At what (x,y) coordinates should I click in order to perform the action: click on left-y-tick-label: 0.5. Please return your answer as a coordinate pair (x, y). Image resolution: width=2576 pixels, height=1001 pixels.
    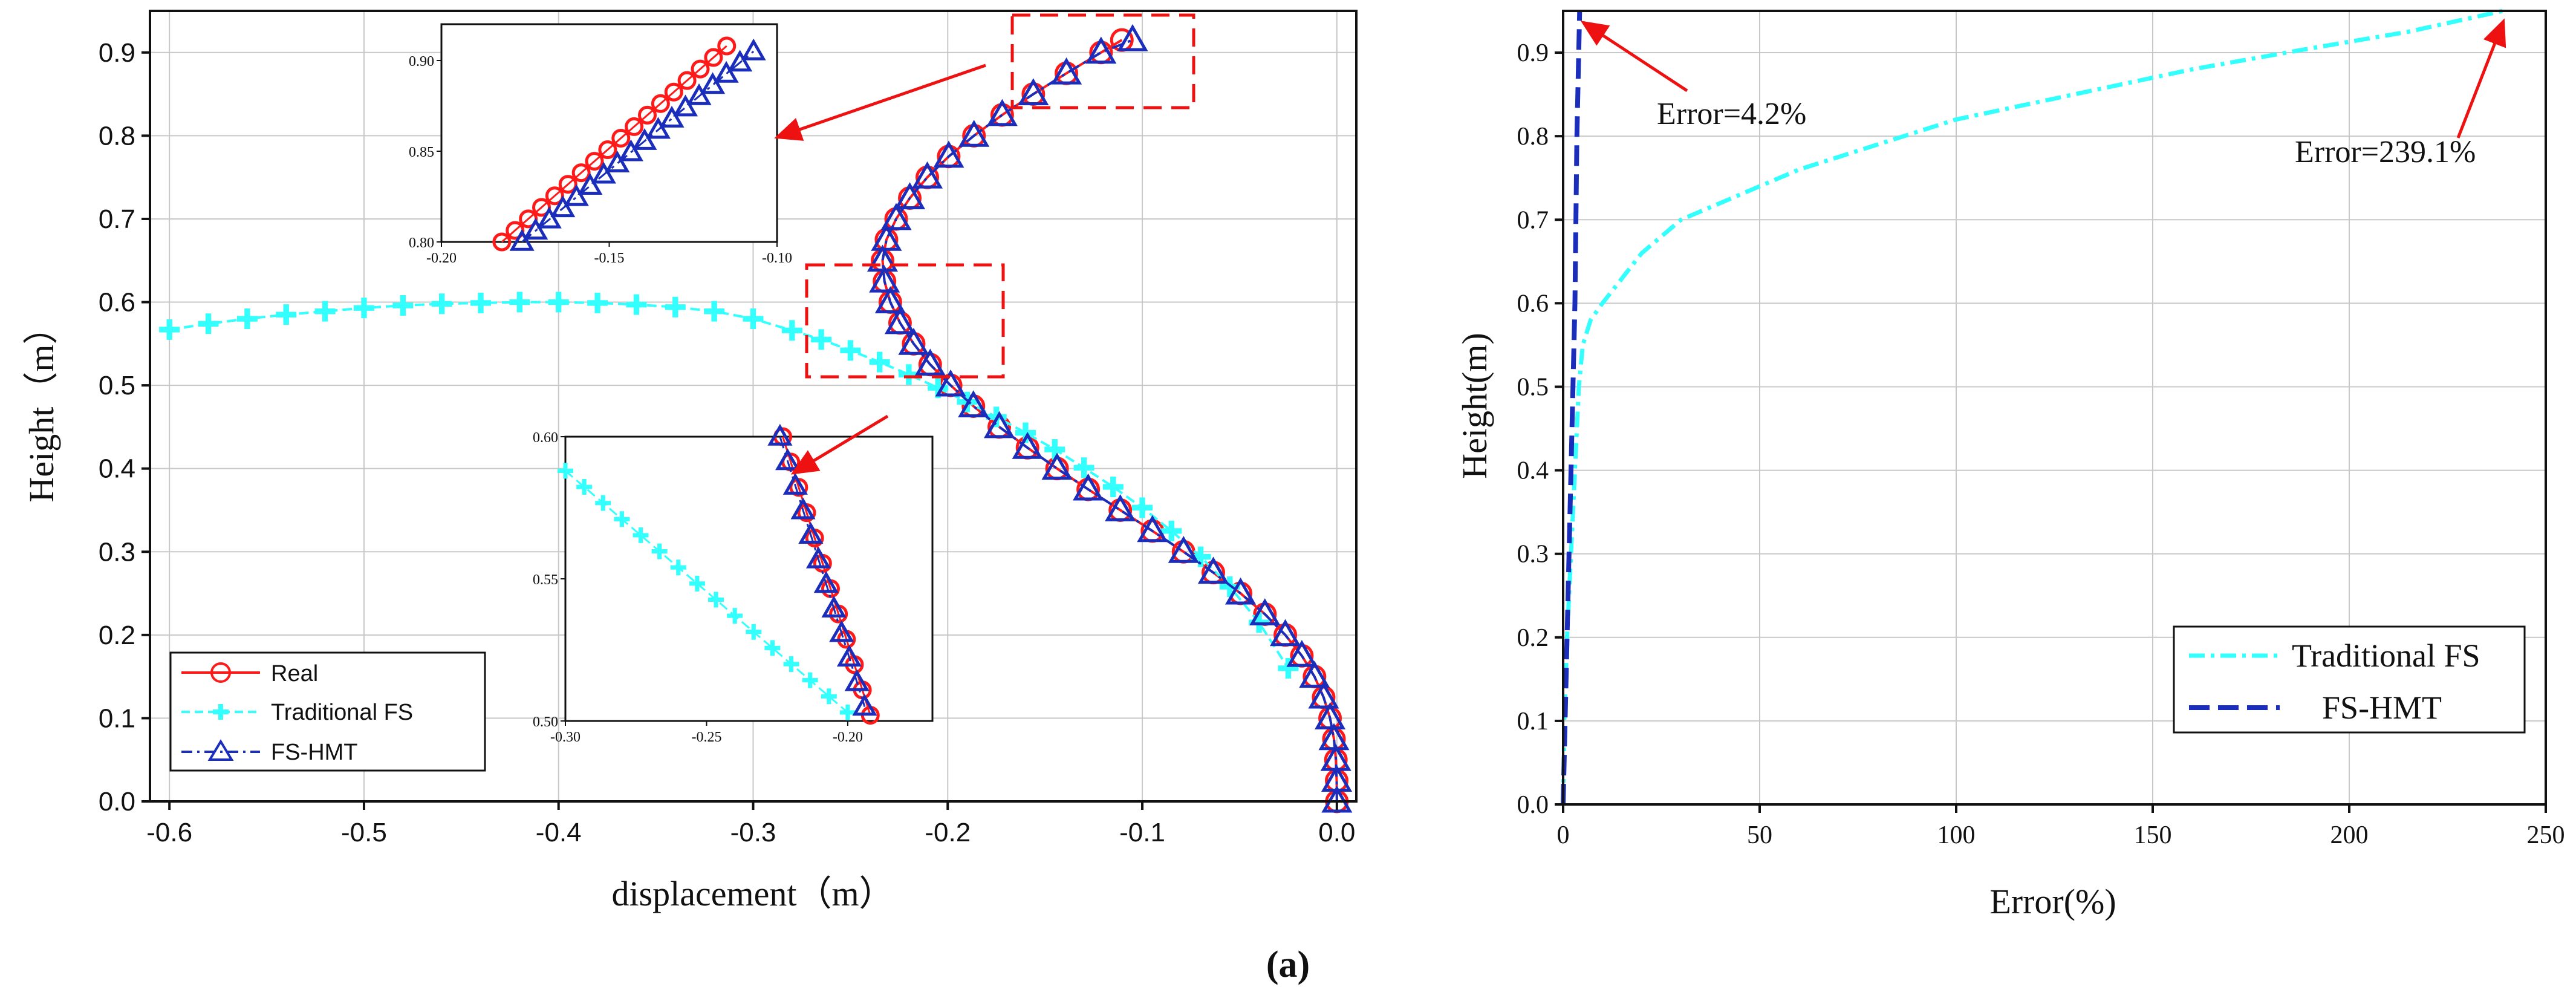
    Looking at the image, I should click on (117, 386).